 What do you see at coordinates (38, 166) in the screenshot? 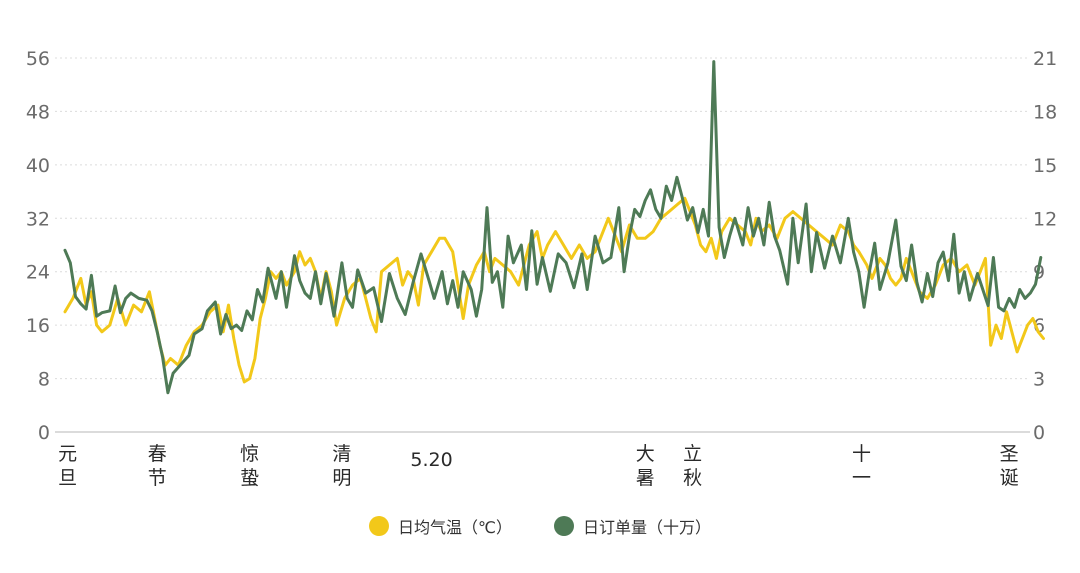
I see `left-y-tick-label: 40` at bounding box center [38, 166].